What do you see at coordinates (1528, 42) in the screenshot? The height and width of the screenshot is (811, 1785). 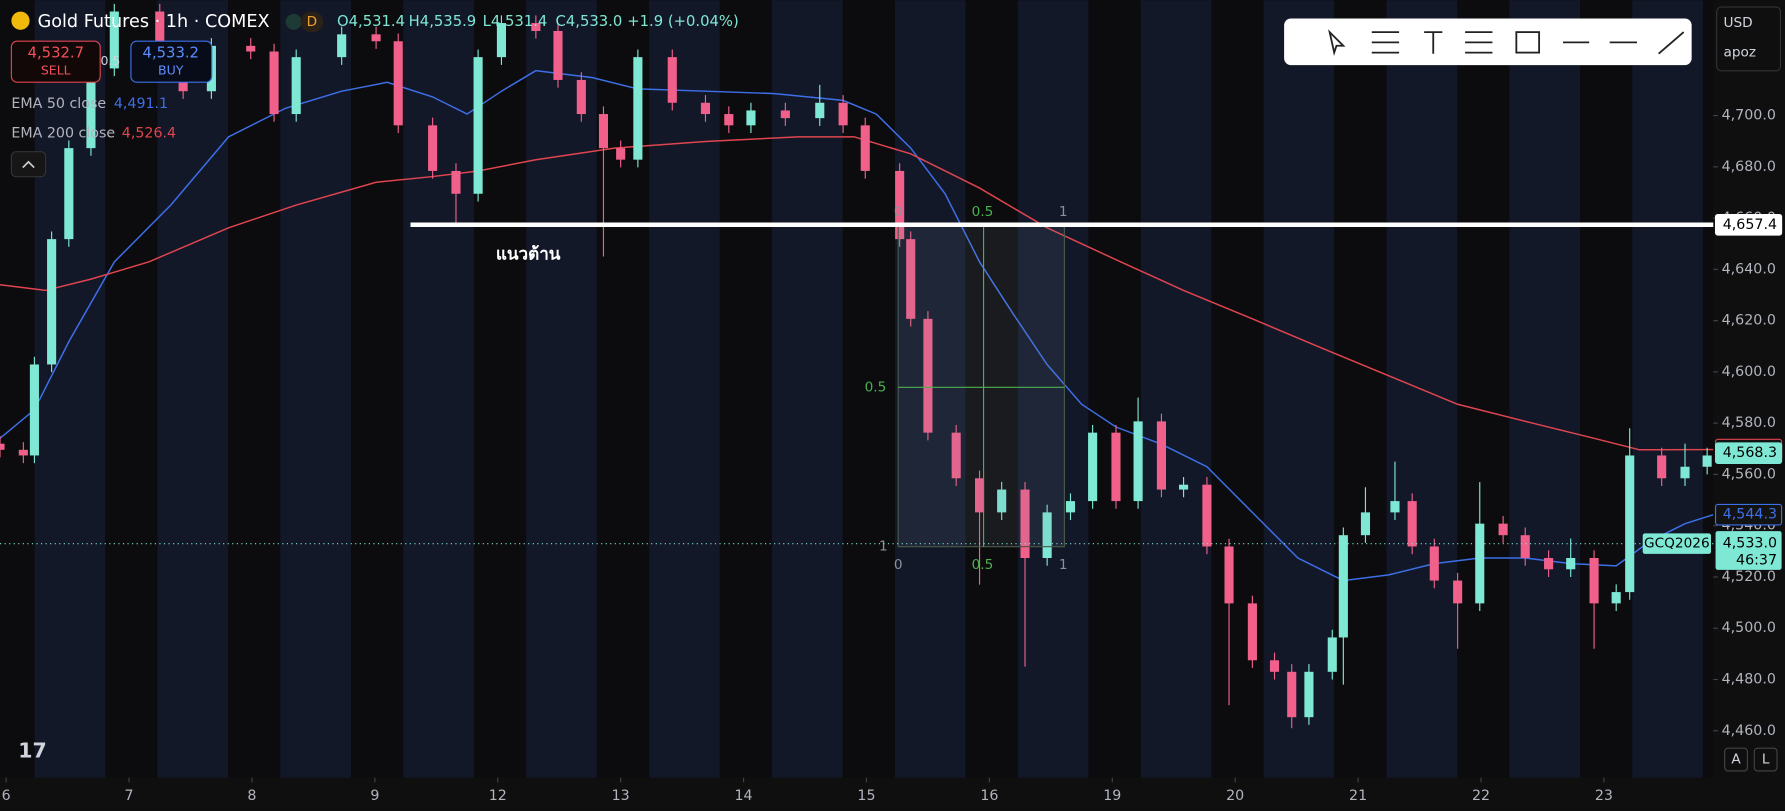 I see `rect-tool` at bounding box center [1528, 42].